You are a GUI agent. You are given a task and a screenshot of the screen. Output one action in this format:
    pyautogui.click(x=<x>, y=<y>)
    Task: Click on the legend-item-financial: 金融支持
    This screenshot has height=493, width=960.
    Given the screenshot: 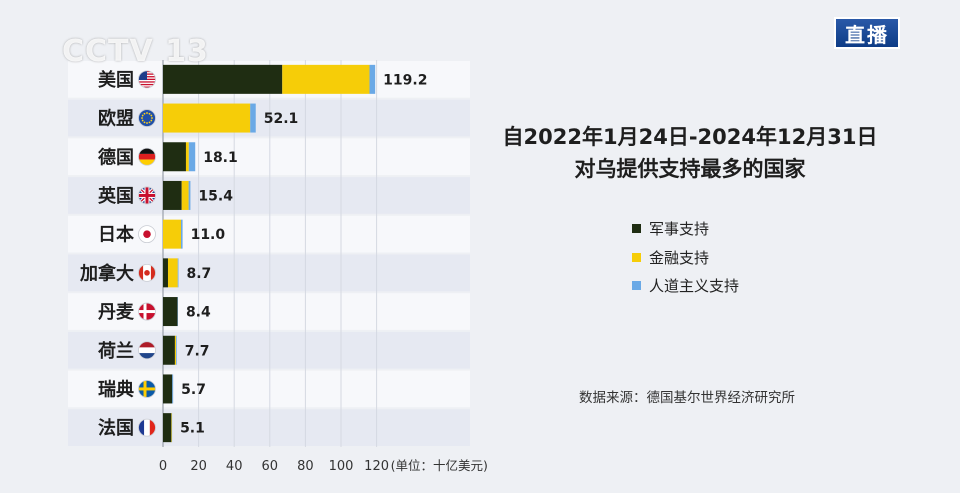 What is the action you would take?
    pyautogui.click(x=670, y=257)
    